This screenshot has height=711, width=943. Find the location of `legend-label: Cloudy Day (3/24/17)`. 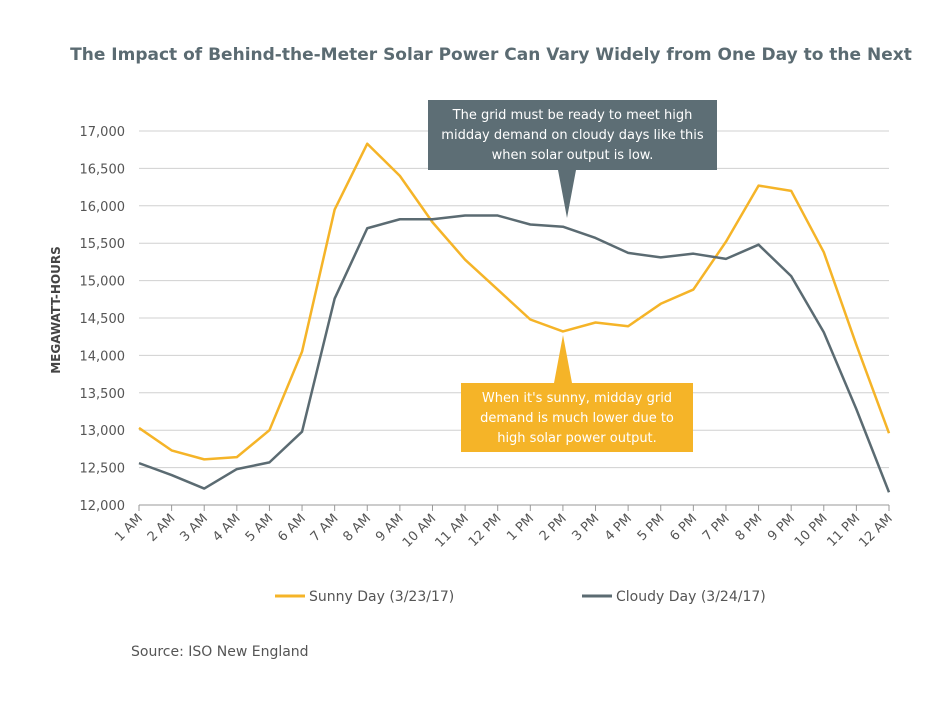

legend-label: Cloudy Day (3/24/17) is located at coordinates (691, 597).